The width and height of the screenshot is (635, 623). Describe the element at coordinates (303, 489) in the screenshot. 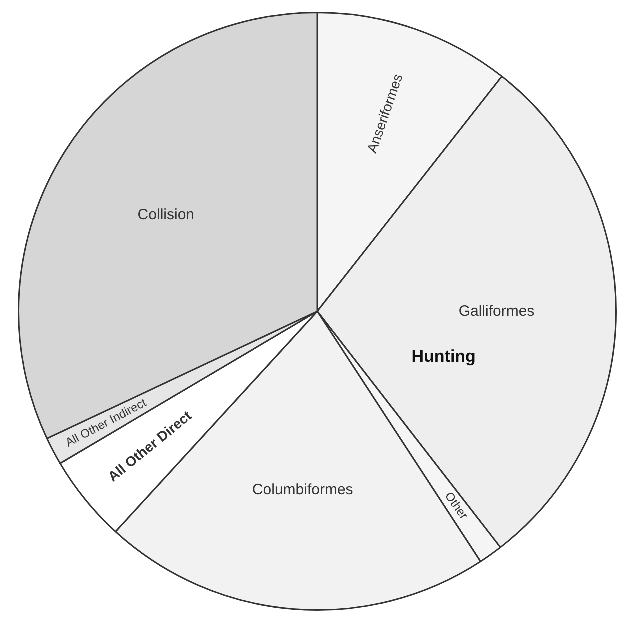

I see `slice-label: Columbiformes` at that location.